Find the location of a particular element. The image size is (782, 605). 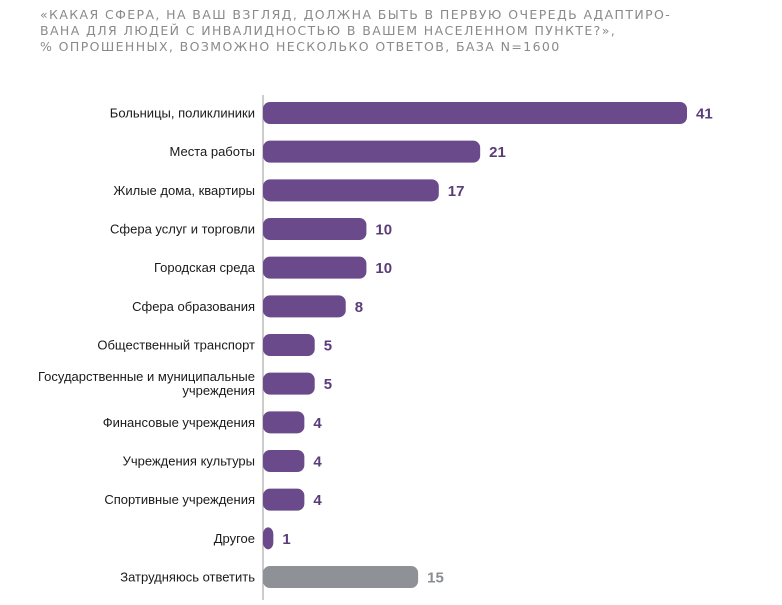

category-label: Сфера услуг и торговли is located at coordinates (182, 229).